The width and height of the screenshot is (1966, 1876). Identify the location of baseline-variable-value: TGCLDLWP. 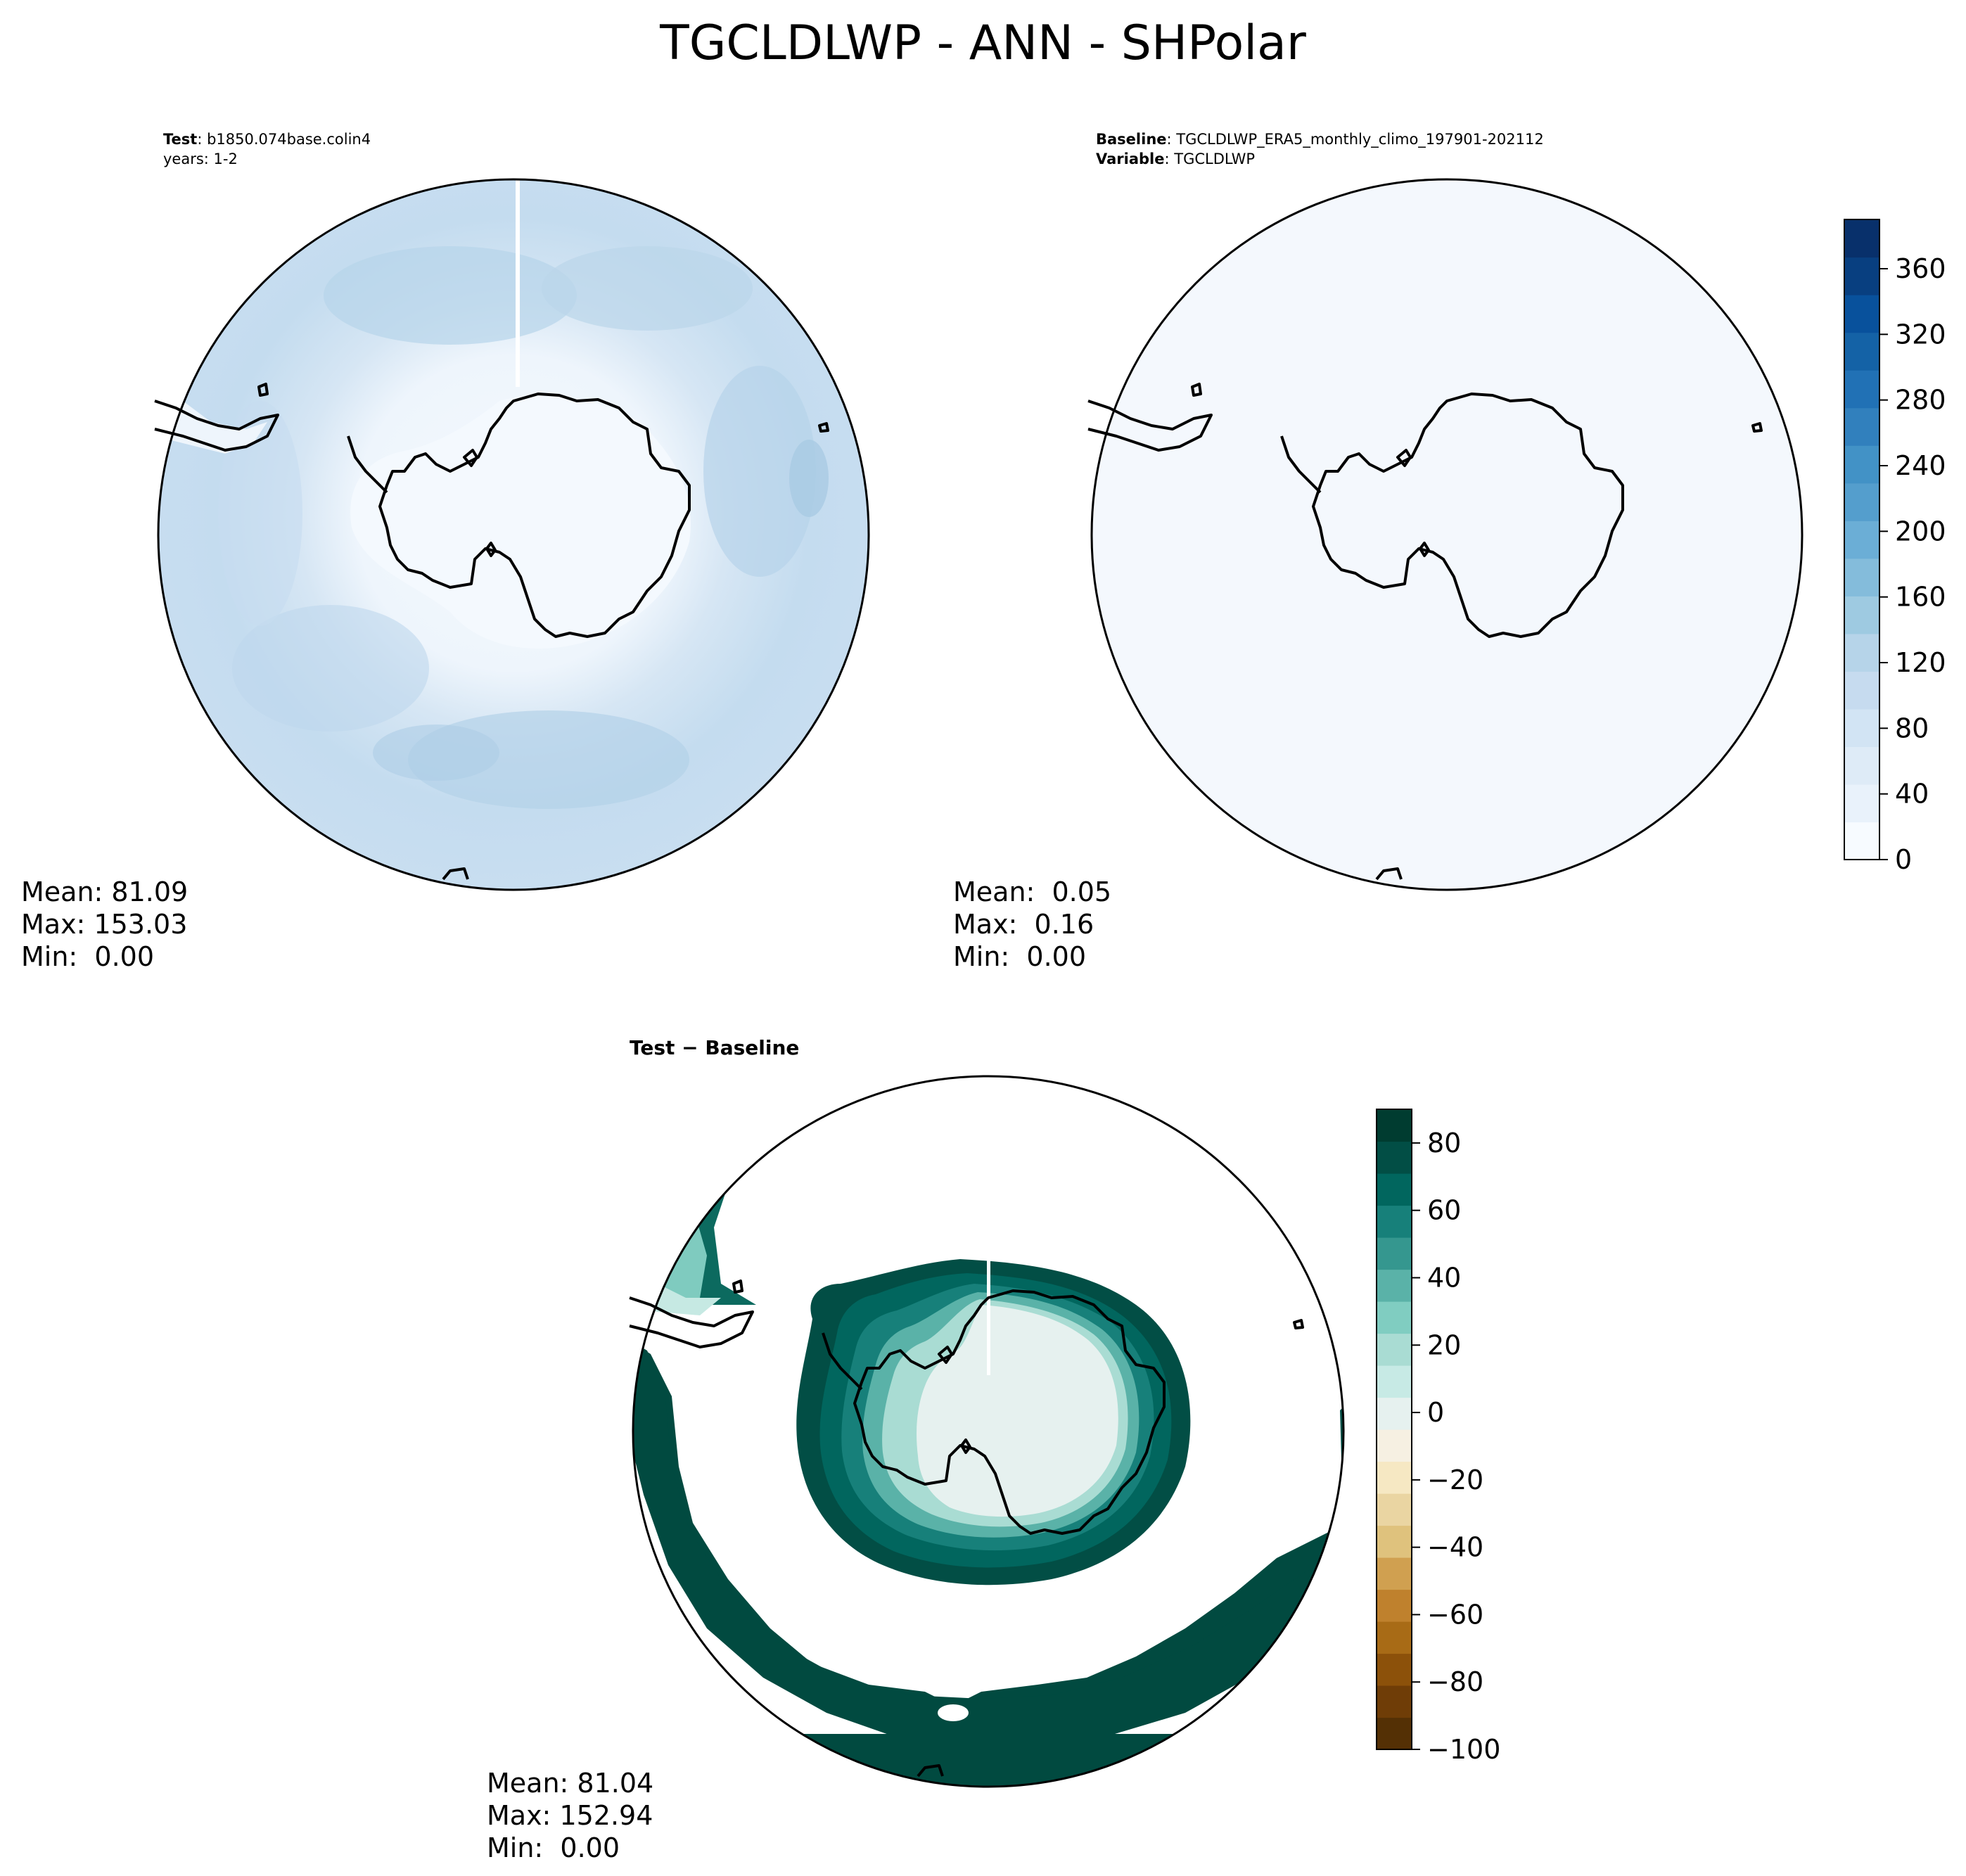
(1215, 159).